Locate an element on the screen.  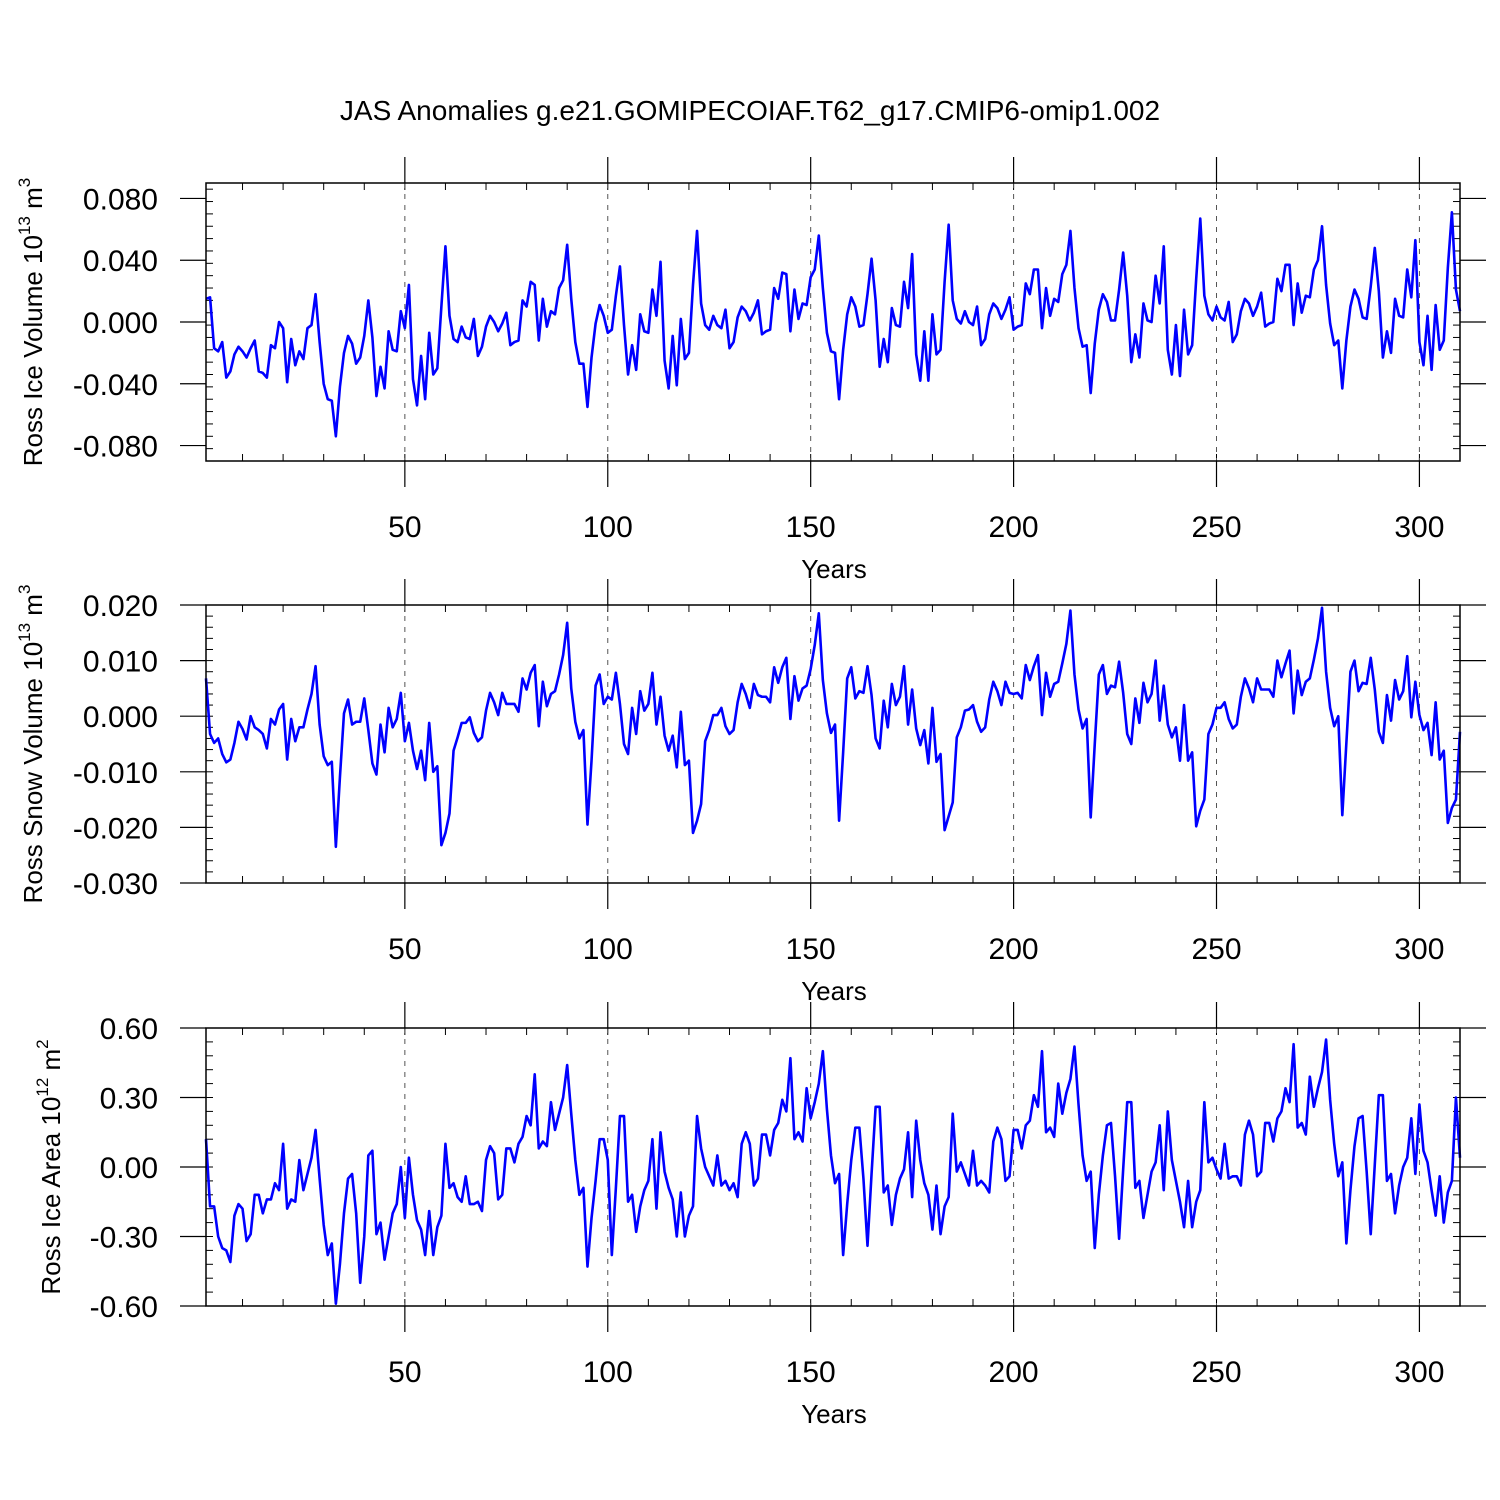
y-axis-title-main: Ross Snow Volume 10 is located at coordinates (33, 773).